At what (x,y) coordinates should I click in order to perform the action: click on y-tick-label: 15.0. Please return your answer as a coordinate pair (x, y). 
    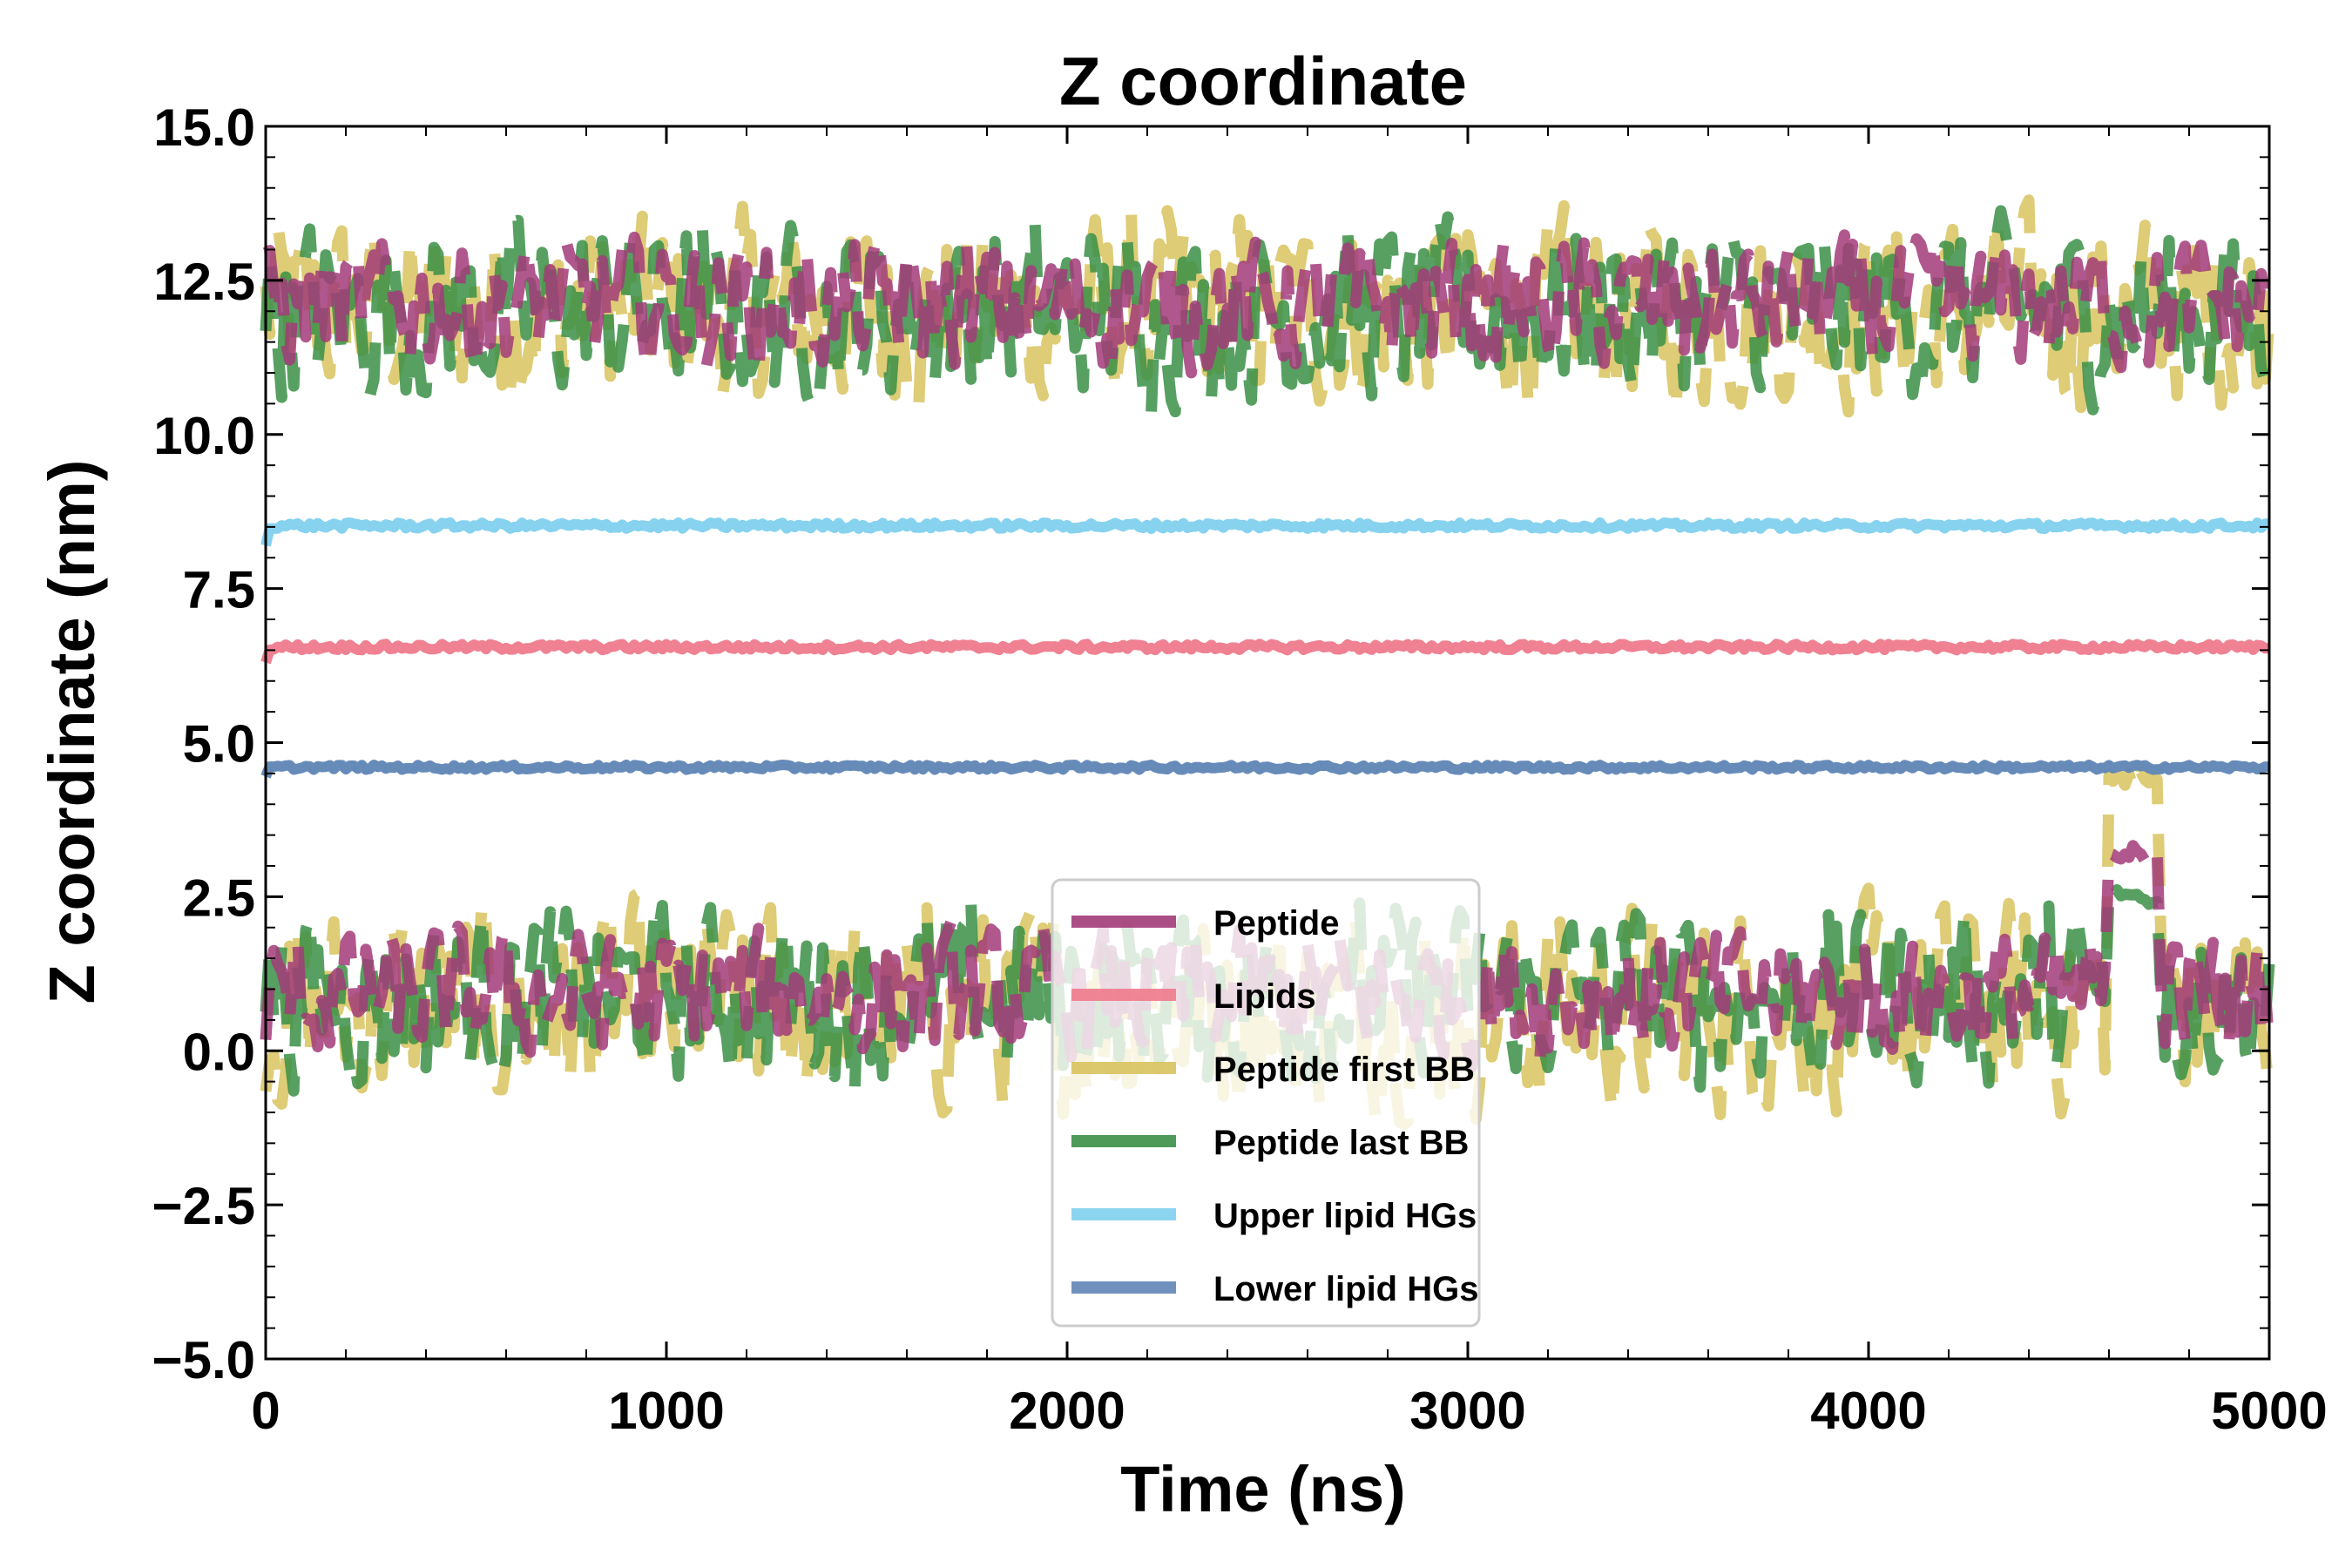
    Looking at the image, I should click on (204, 127).